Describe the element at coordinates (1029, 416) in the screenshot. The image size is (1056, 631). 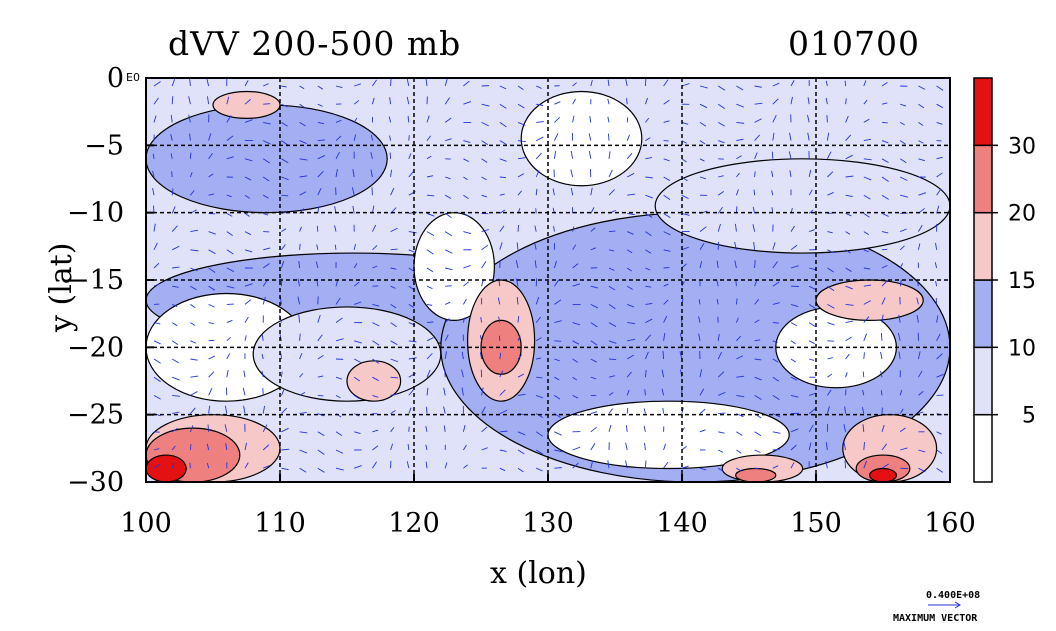
I see `colorbar-label: 5` at that location.